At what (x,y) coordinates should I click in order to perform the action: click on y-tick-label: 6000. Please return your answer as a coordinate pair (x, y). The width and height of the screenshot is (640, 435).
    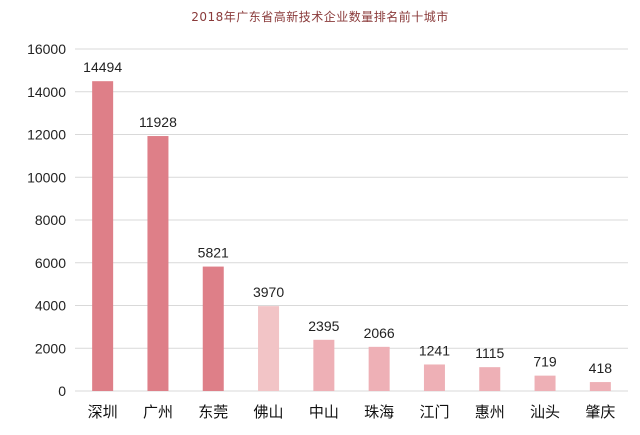
    Looking at the image, I should click on (50, 263).